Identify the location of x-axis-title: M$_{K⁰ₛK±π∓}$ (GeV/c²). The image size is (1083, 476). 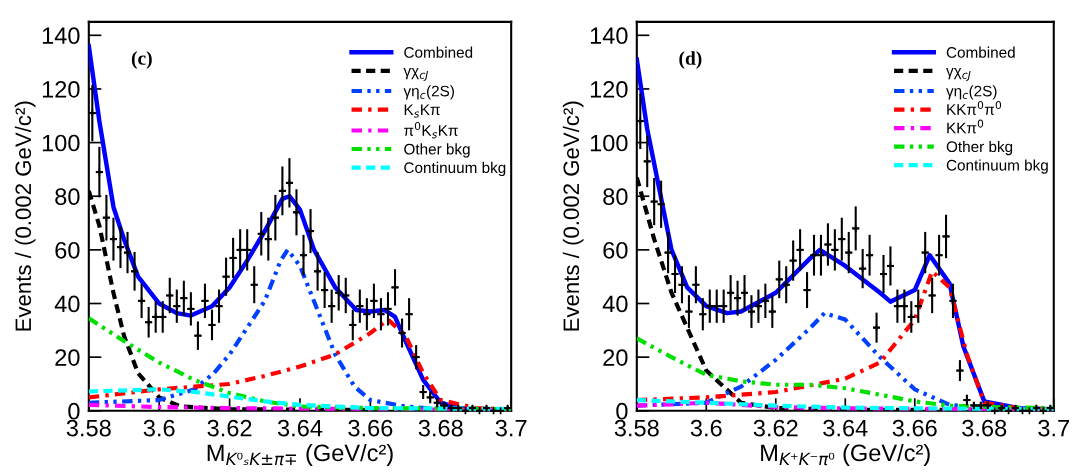
(300, 454).